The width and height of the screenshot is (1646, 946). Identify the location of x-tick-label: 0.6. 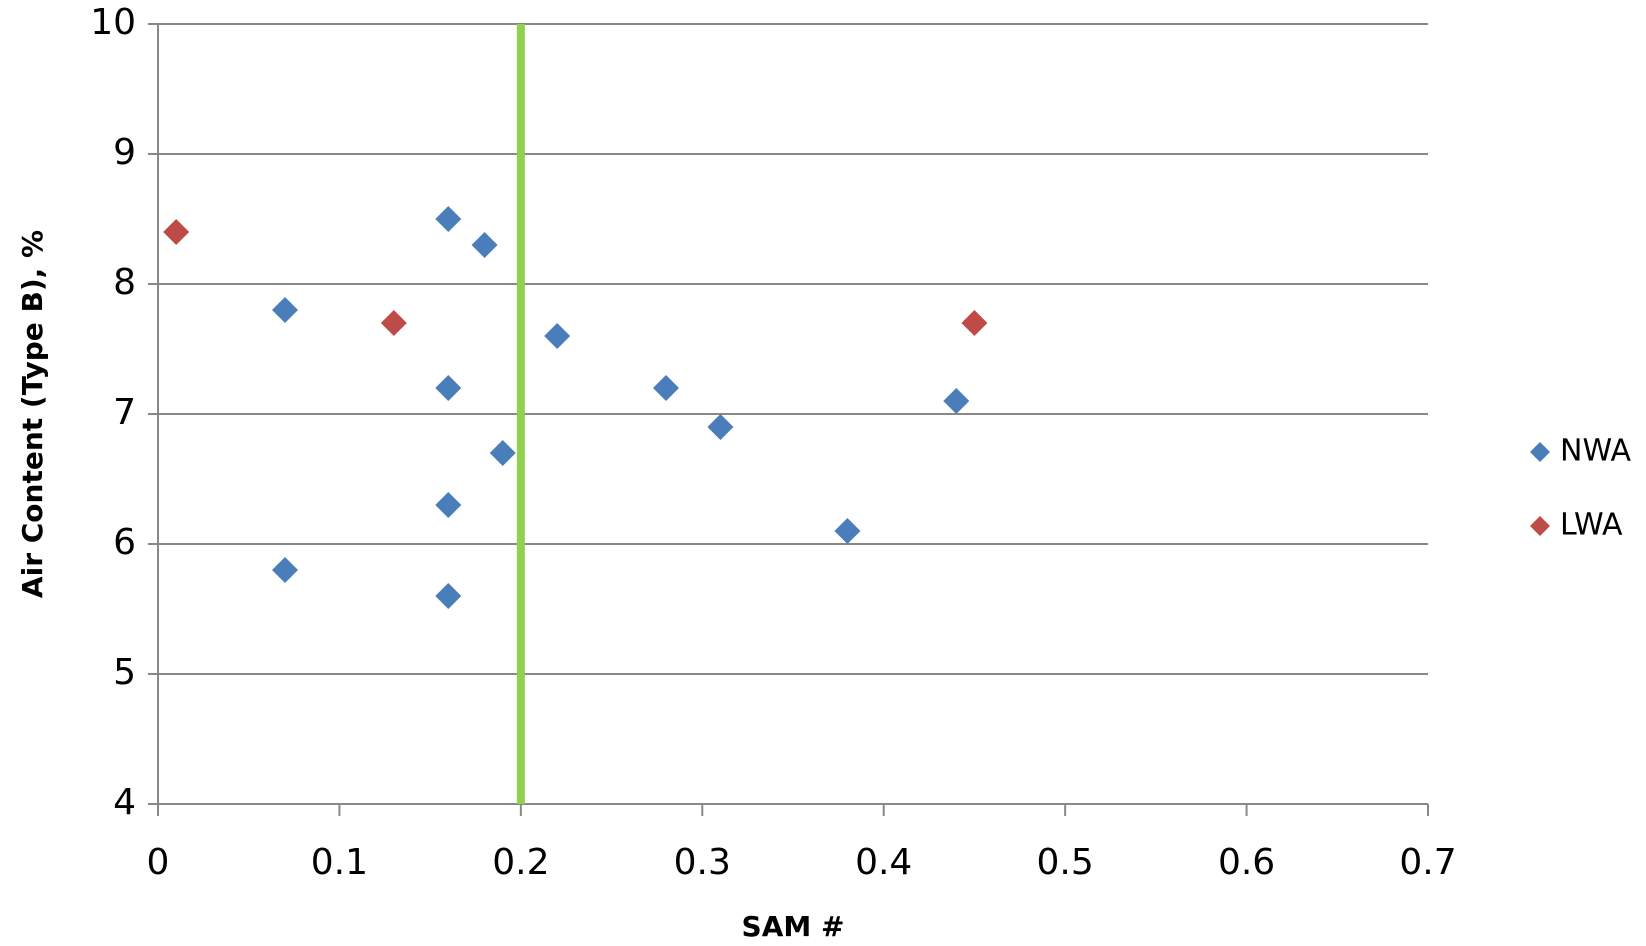
(1246, 862).